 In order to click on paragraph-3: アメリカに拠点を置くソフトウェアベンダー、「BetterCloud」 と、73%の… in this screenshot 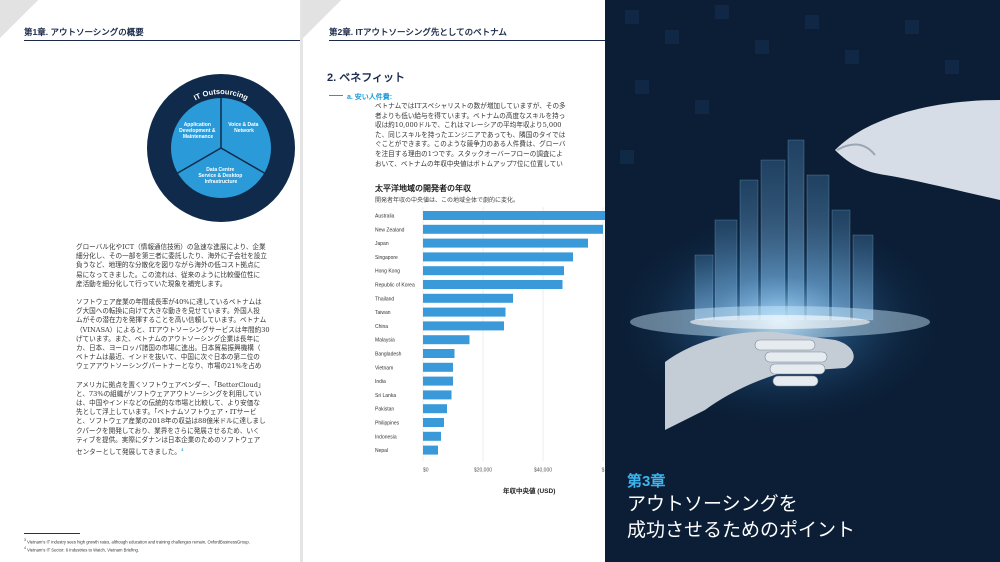, I will do `click(171, 418)`.